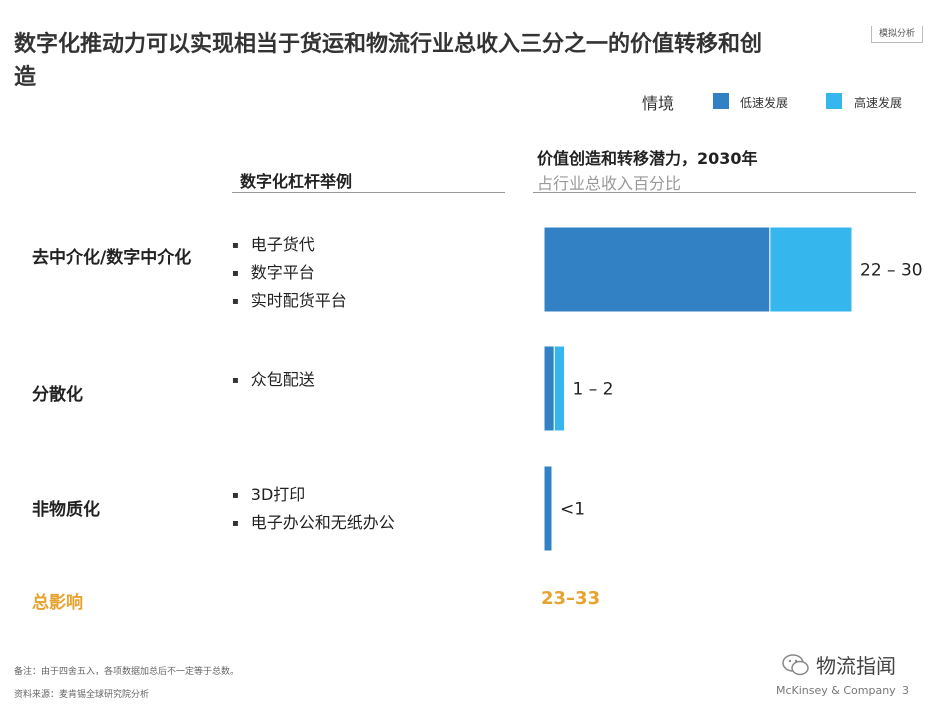 Image resolution: width=941 pixels, height=706 pixels. I want to click on total-impact-value: 23–33, so click(571, 598).